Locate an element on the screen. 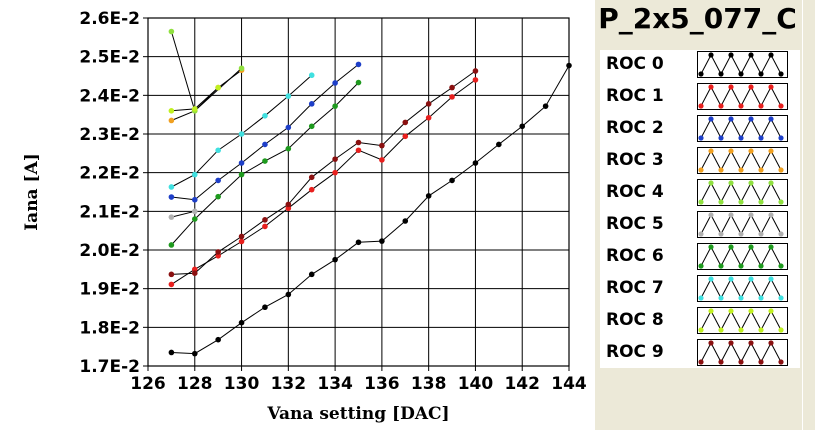  x-tick-label: 144 is located at coordinates (569, 384).